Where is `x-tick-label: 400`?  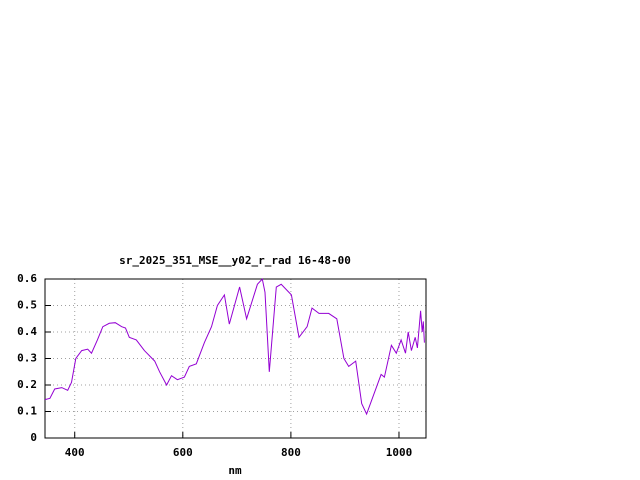
x-tick-label: 400 is located at coordinates (75, 452).